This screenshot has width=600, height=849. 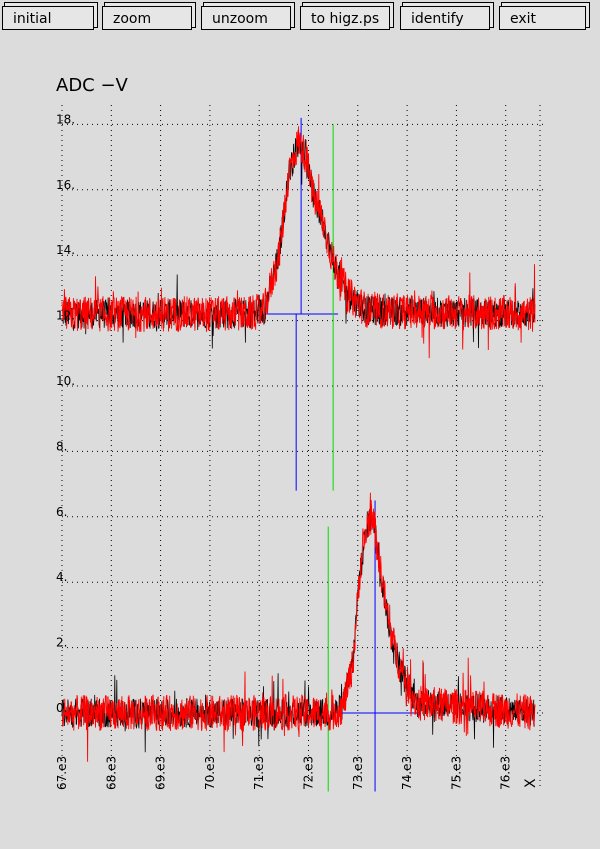 What do you see at coordinates (62, 773) in the screenshot?
I see `x-tick-label: 67.e3` at bounding box center [62, 773].